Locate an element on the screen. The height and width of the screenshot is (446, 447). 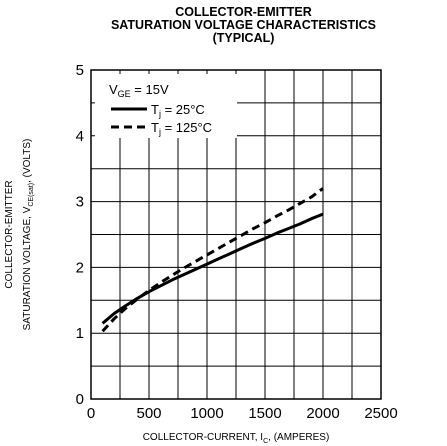
y-tick-label: 2 is located at coordinates (80, 267).